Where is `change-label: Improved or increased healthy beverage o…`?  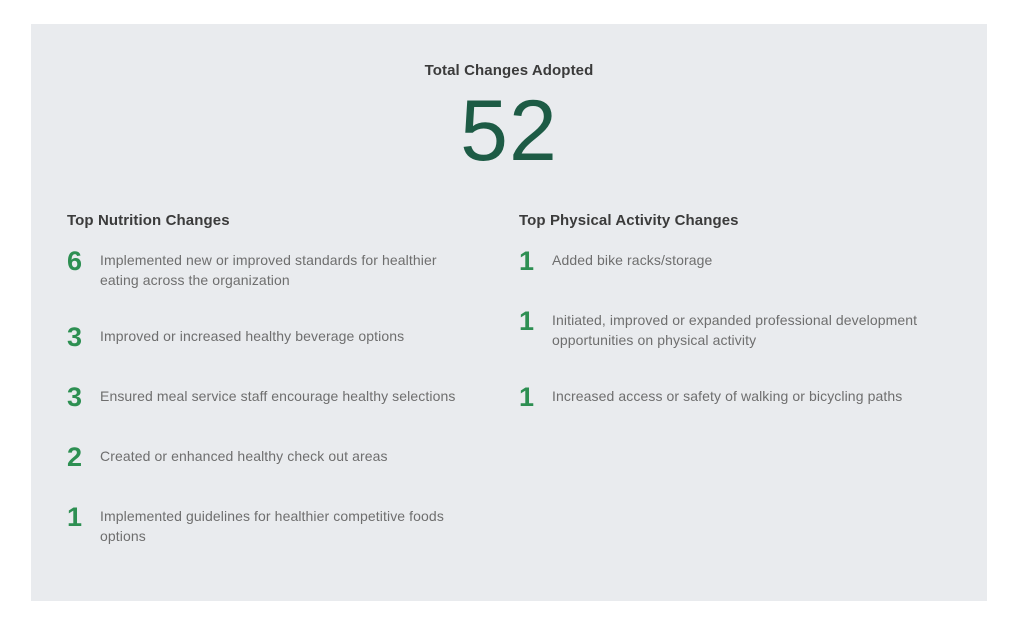
change-label: Improved or increased healthy beverage o… is located at coordinates (252, 336).